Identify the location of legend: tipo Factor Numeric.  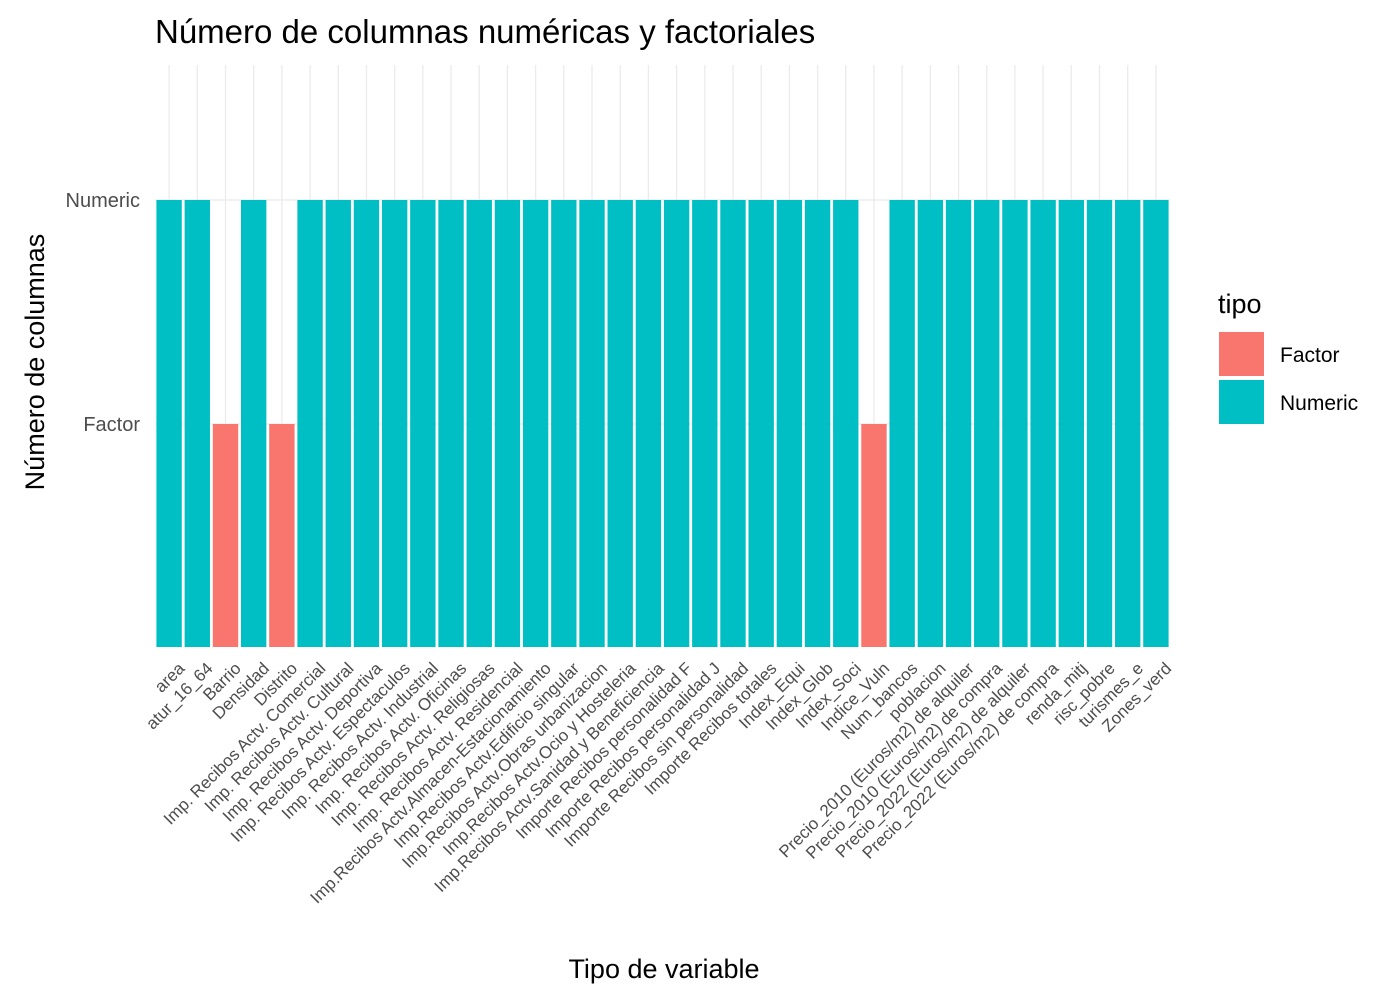
(1288, 356).